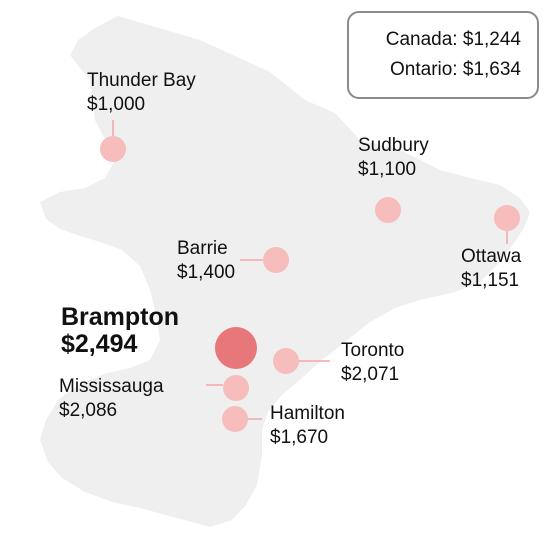  Describe the element at coordinates (276, 260) in the screenshot. I see `barrie-marker` at that location.